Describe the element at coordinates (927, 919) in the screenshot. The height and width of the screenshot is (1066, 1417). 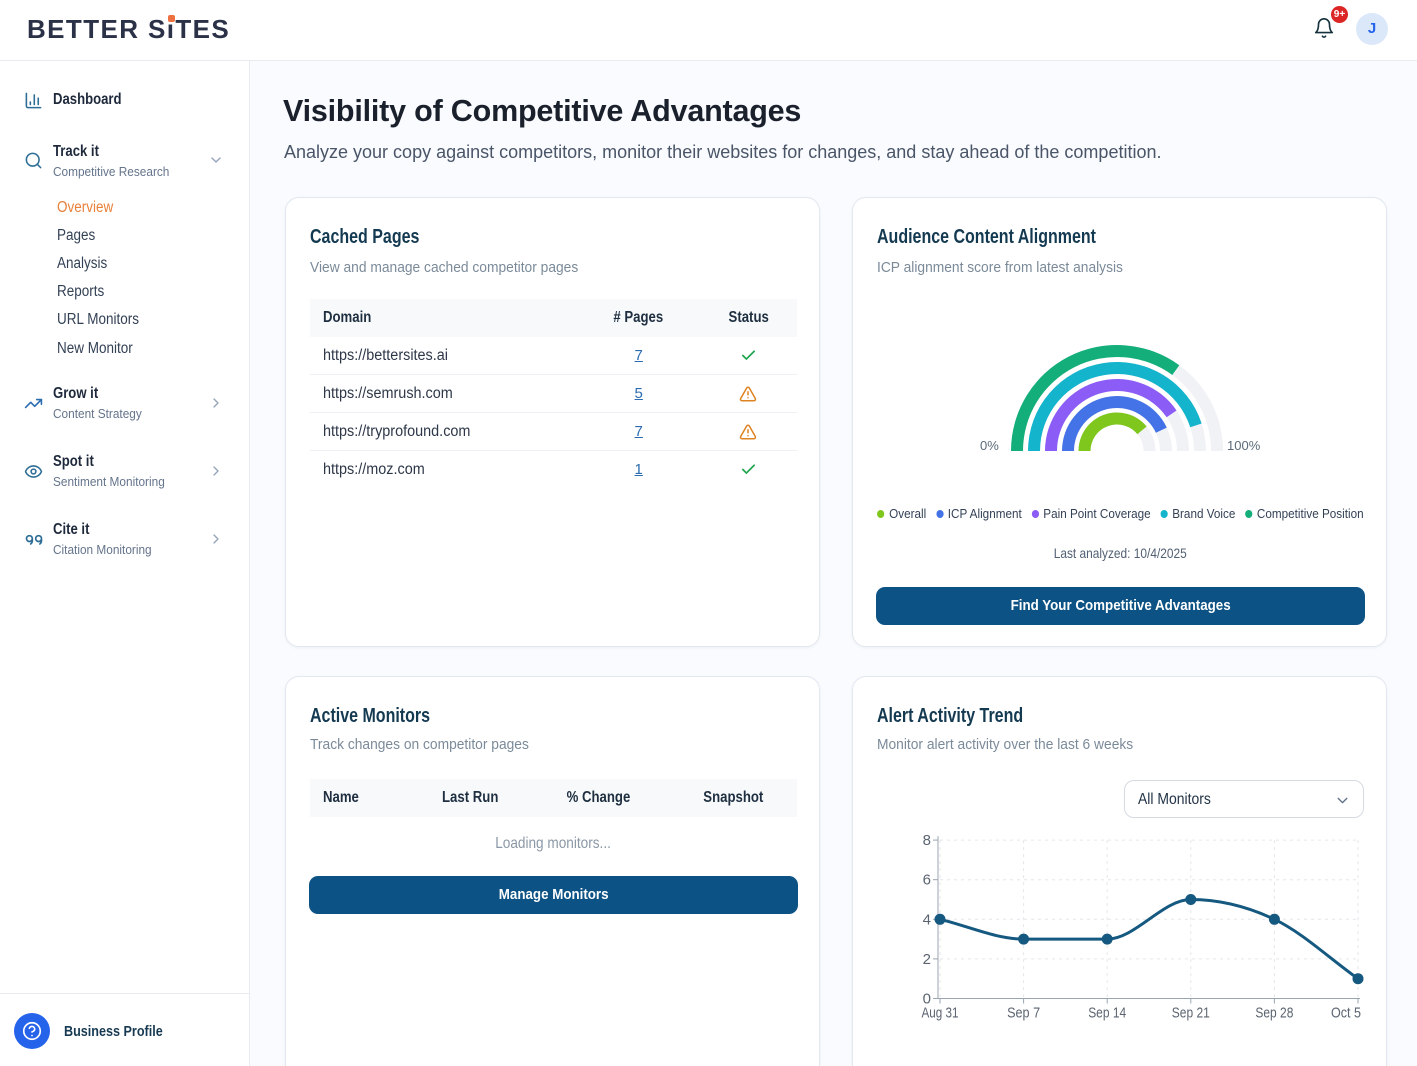
I see `svg-text: 4` at that location.